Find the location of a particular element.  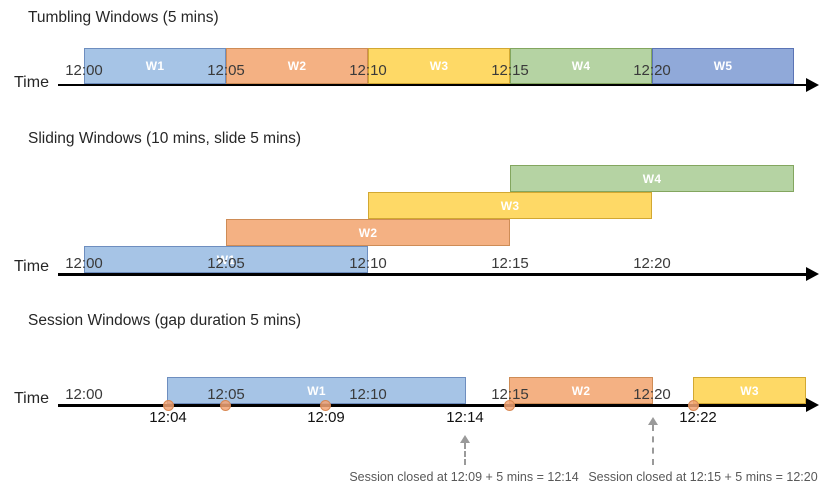

window-w5: W5 is located at coordinates (723, 66).